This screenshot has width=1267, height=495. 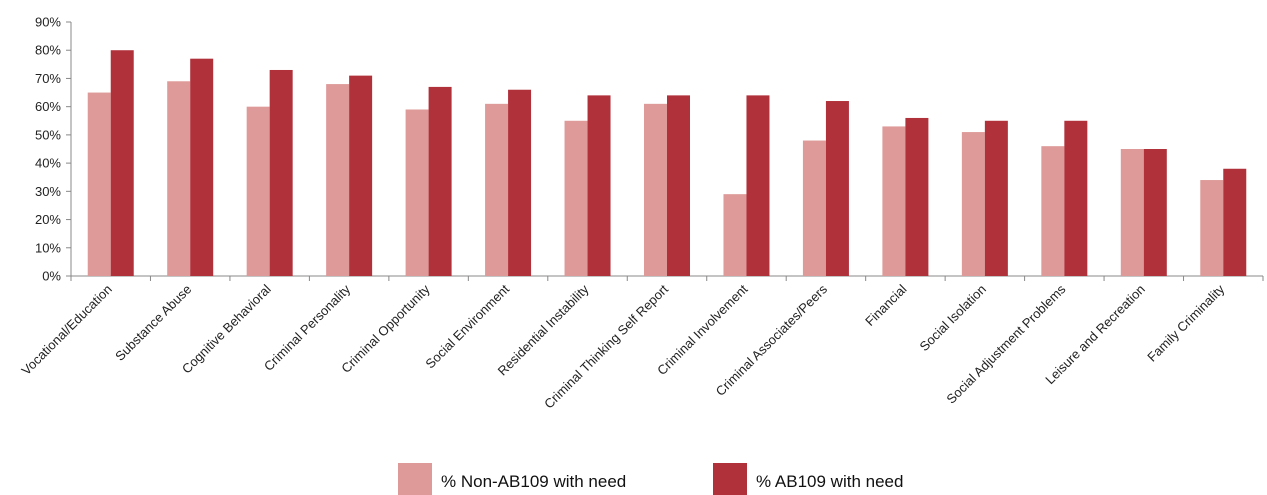 I want to click on x-category-label: Criminal Personality, so click(x=307, y=327).